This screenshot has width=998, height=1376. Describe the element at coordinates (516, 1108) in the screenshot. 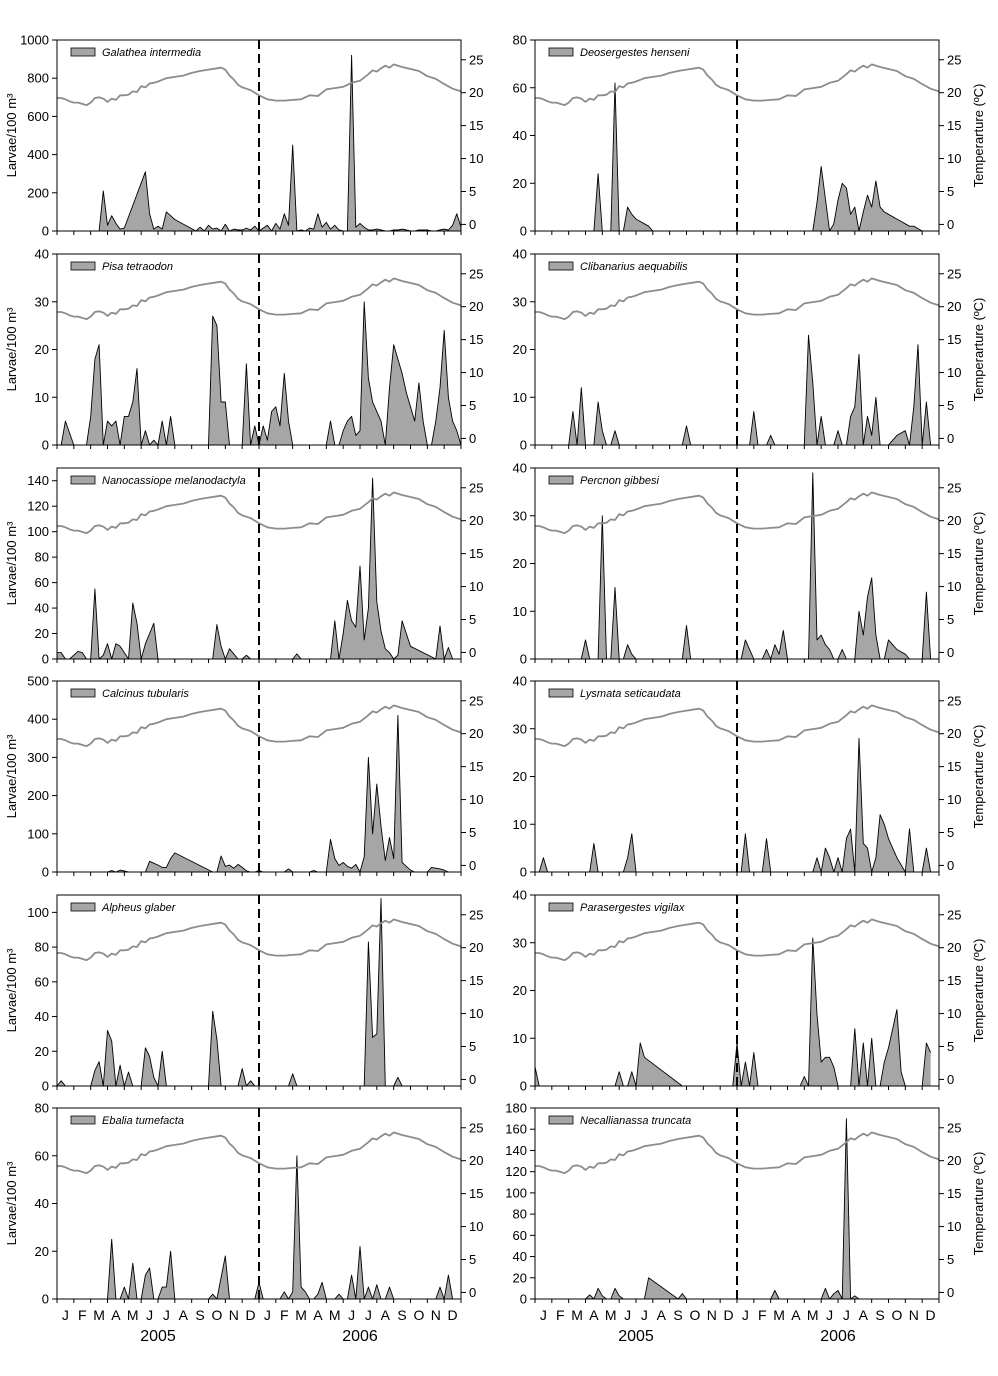

I see `y-tick-label: 180` at that location.